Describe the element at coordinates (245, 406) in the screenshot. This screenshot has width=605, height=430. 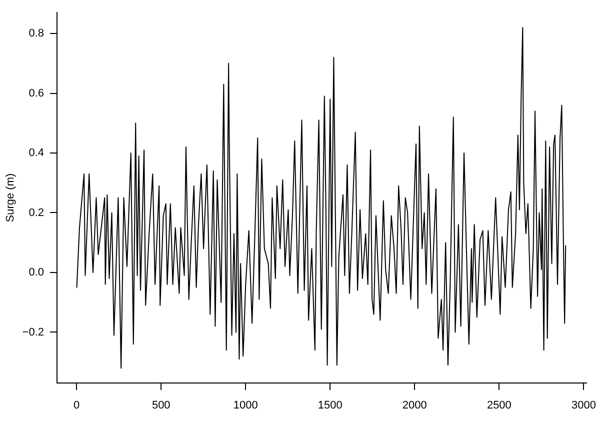
I see `x-tick-label: 1000` at that location.